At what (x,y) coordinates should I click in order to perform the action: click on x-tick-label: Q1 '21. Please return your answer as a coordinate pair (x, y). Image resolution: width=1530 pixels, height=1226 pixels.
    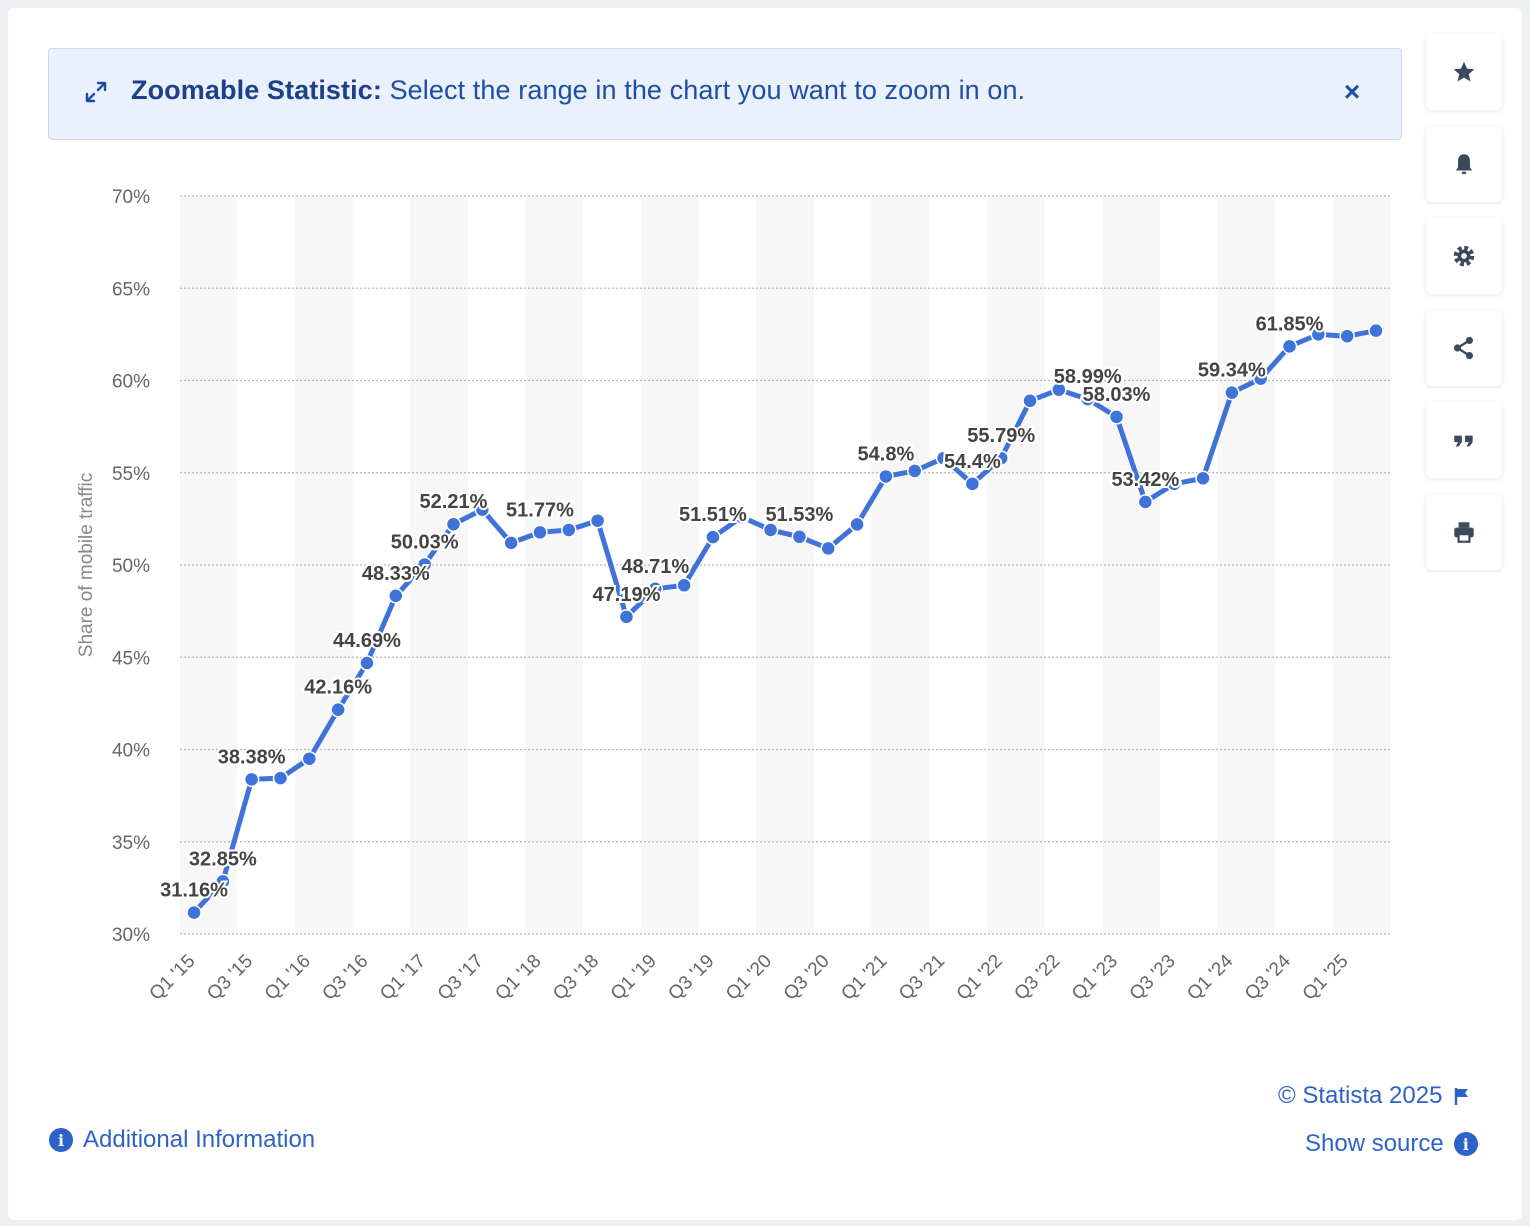
    Looking at the image, I should click on (864, 978).